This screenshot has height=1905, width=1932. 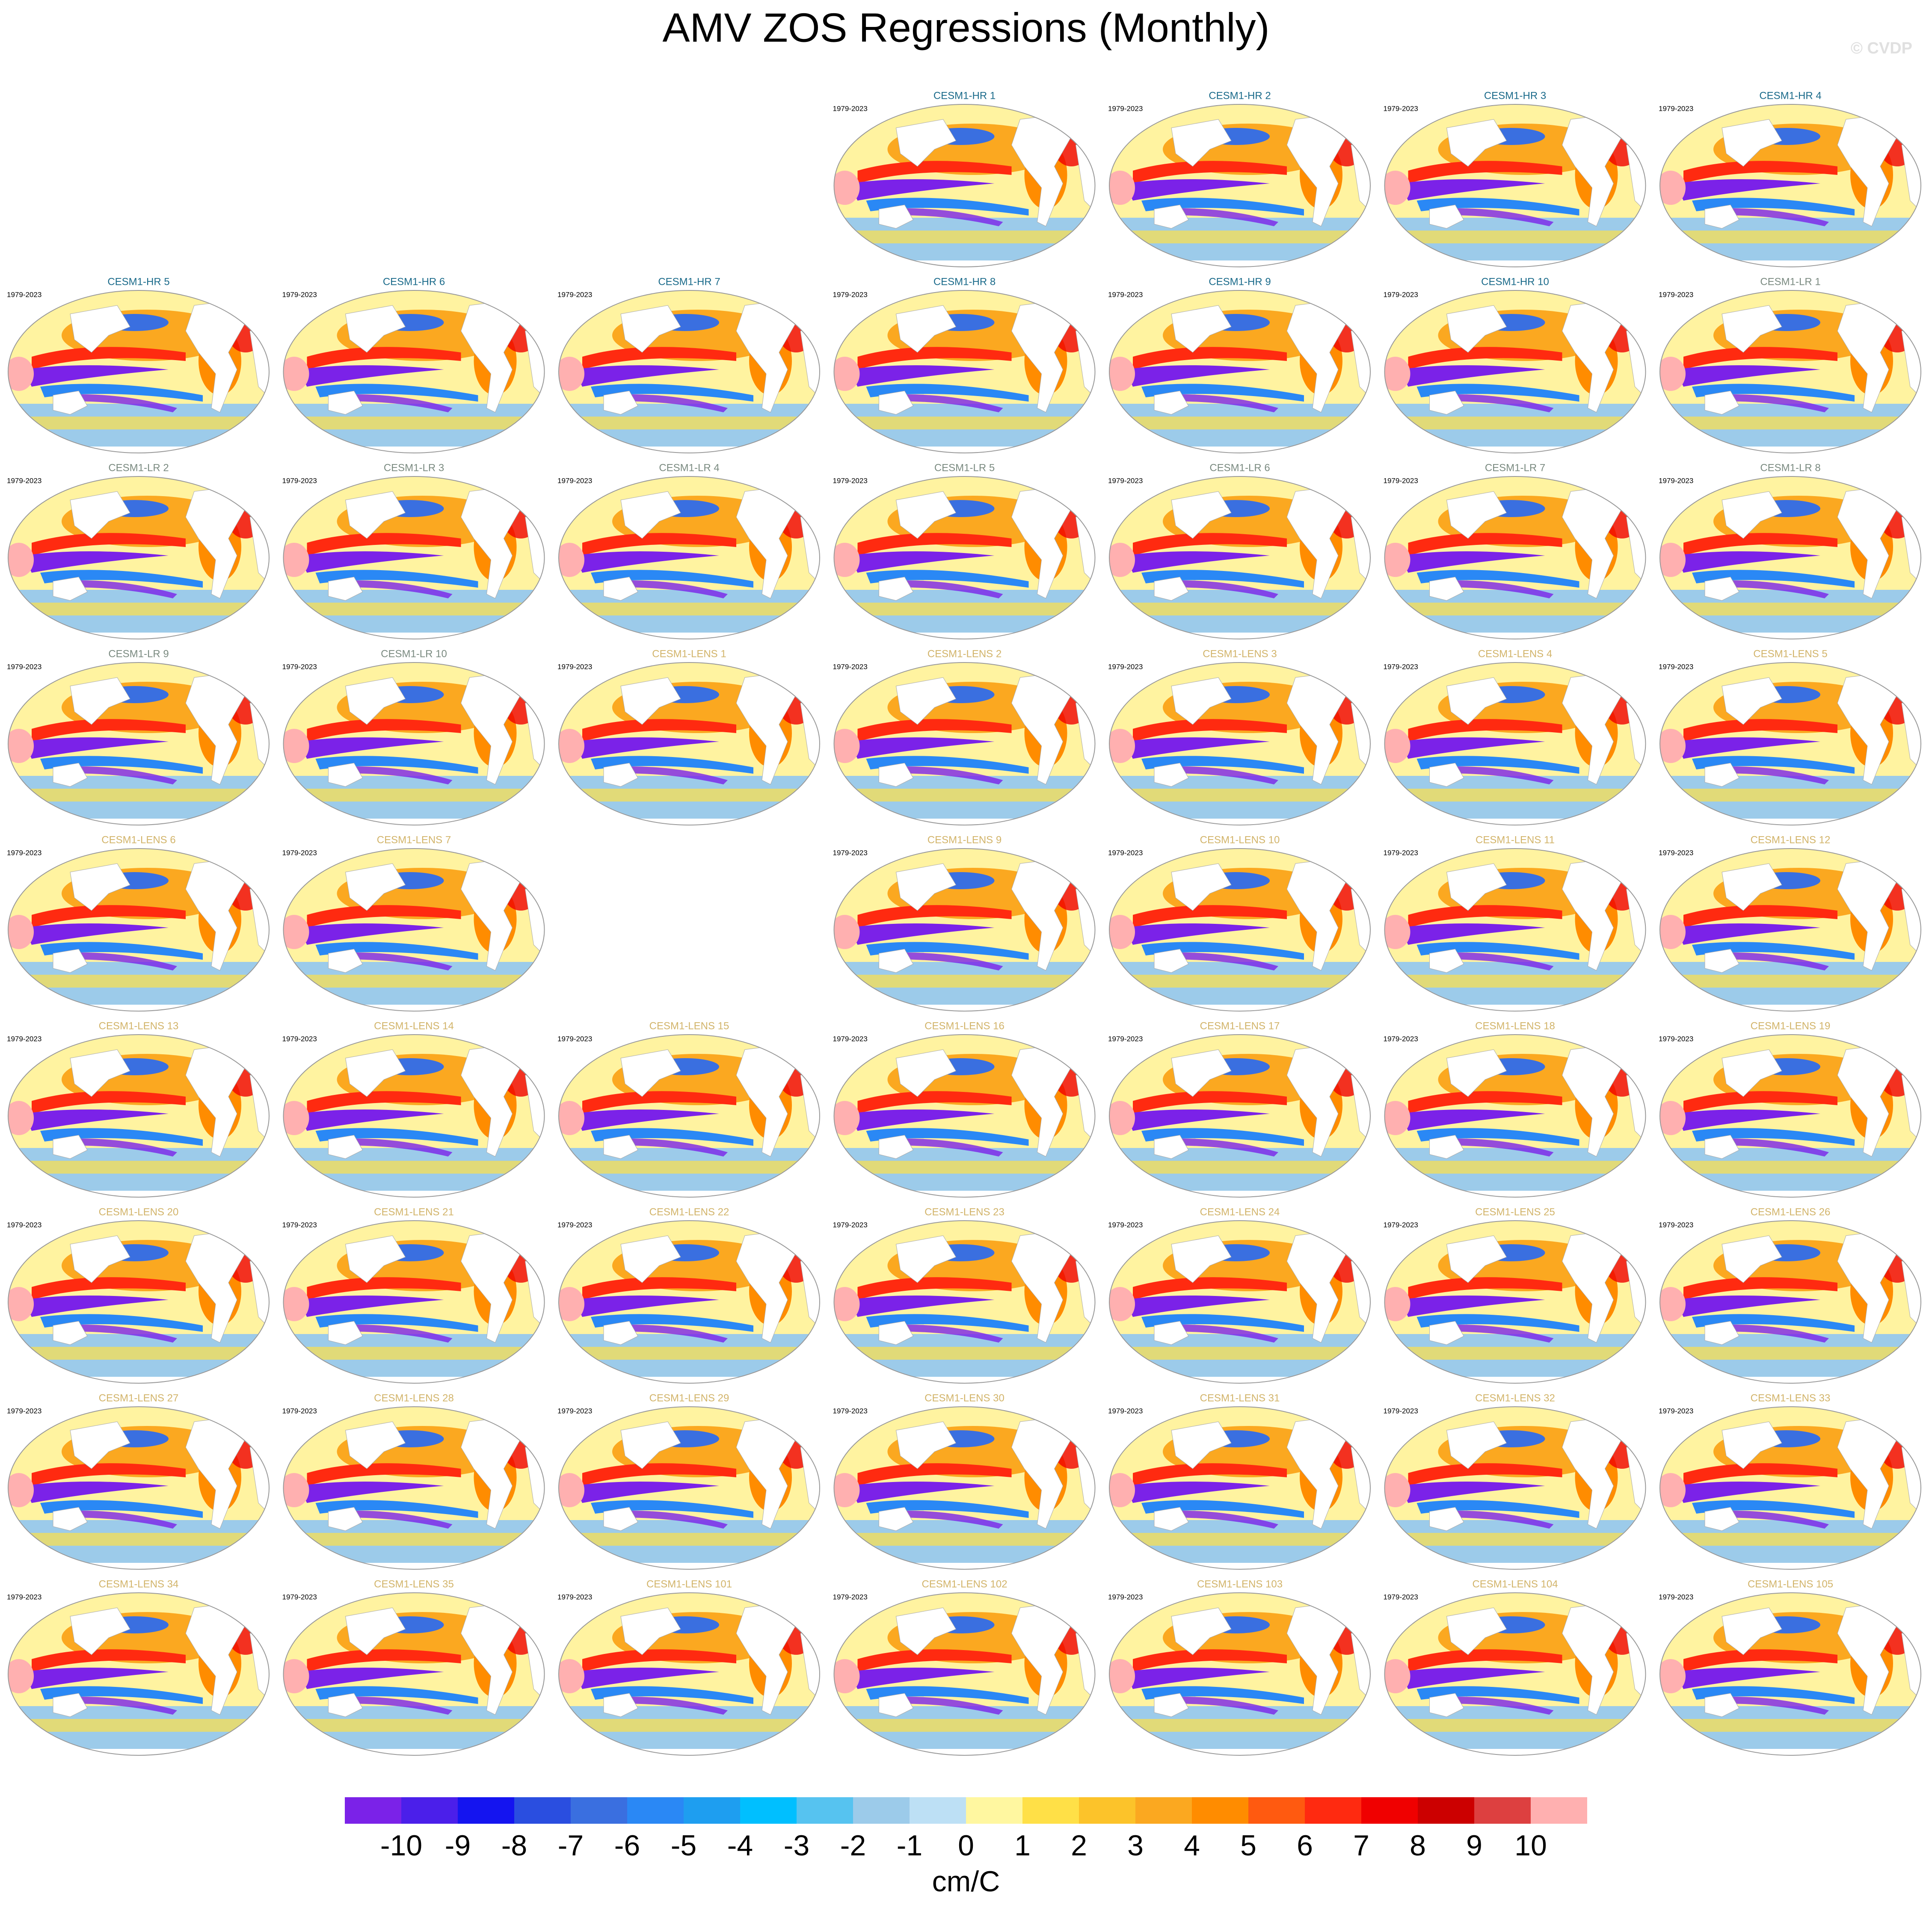 I want to click on map-panel: 1979-2023 CESM1-LENS 4, so click(x=1514, y=737).